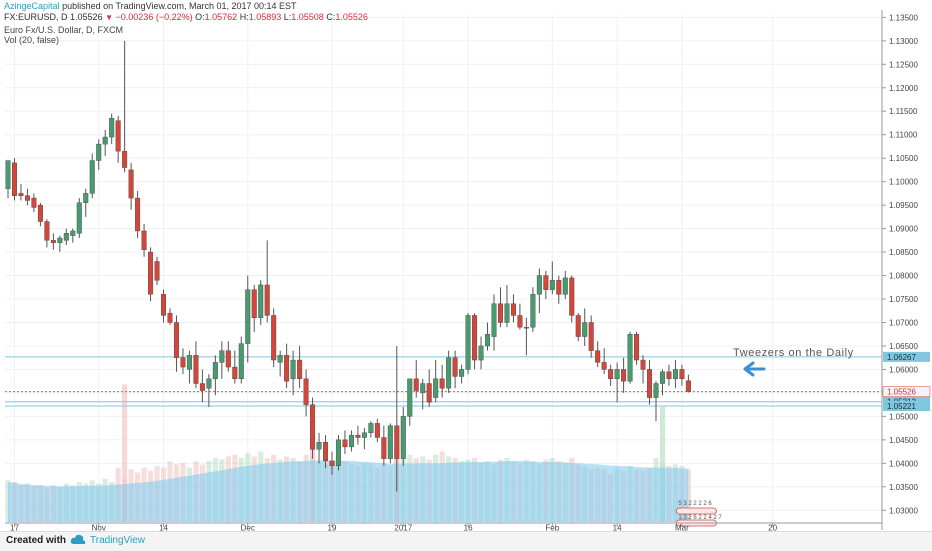 Image resolution: width=932 pixels, height=551 pixels. Describe the element at coordinates (696, 511) in the screenshot. I see `event-badge` at that location.